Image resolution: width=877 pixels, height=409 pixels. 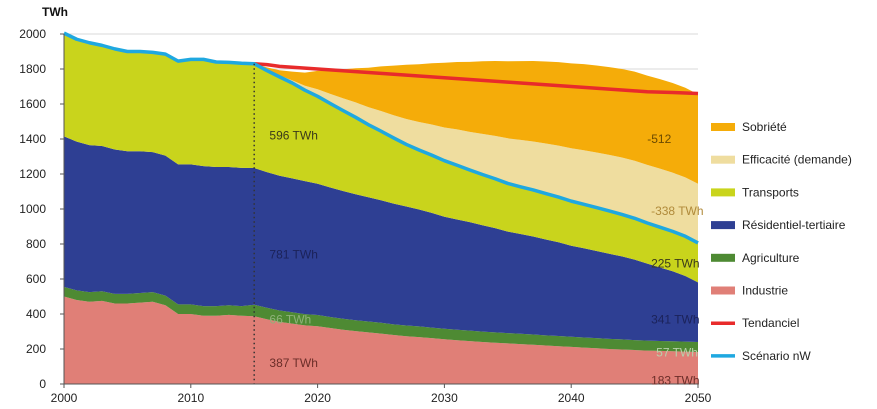 What do you see at coordinates (723, 192) in the screenshot?
I see `legend-swatch-transports` at bounding box center [723, 192].